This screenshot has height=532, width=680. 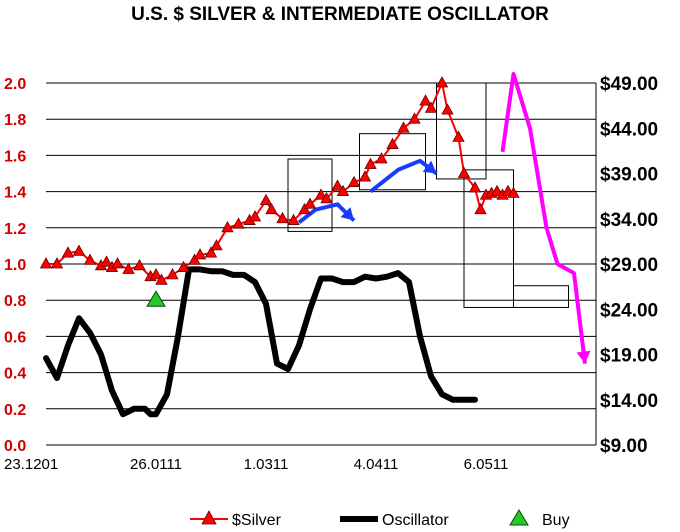 I want to click on chart-title: U.S. $ SILVER & INTERMEDIATE OSCILLATOR, so click(x=340, y=14).